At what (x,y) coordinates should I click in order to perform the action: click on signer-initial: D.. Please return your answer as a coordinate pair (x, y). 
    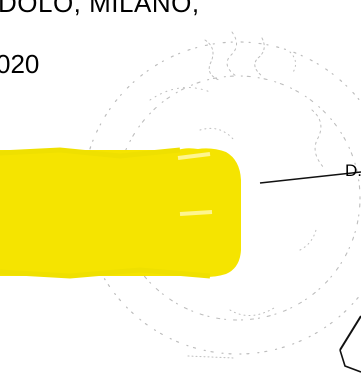
    Looking at the image, I should click on (353, 170).